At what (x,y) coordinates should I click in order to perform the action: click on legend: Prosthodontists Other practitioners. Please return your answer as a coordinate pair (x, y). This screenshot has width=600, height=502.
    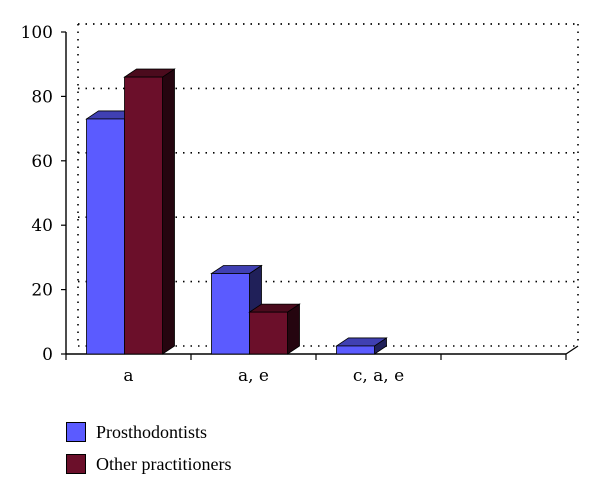
    Looking at the image, I should click on (148, 454).